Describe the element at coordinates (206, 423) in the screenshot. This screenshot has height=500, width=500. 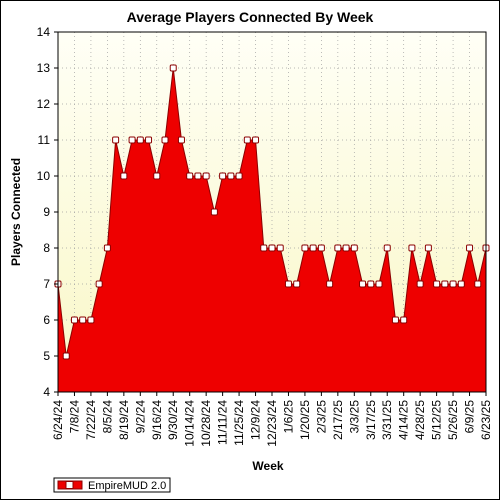
I see `x-tick-label: 10/28/24` at that location.